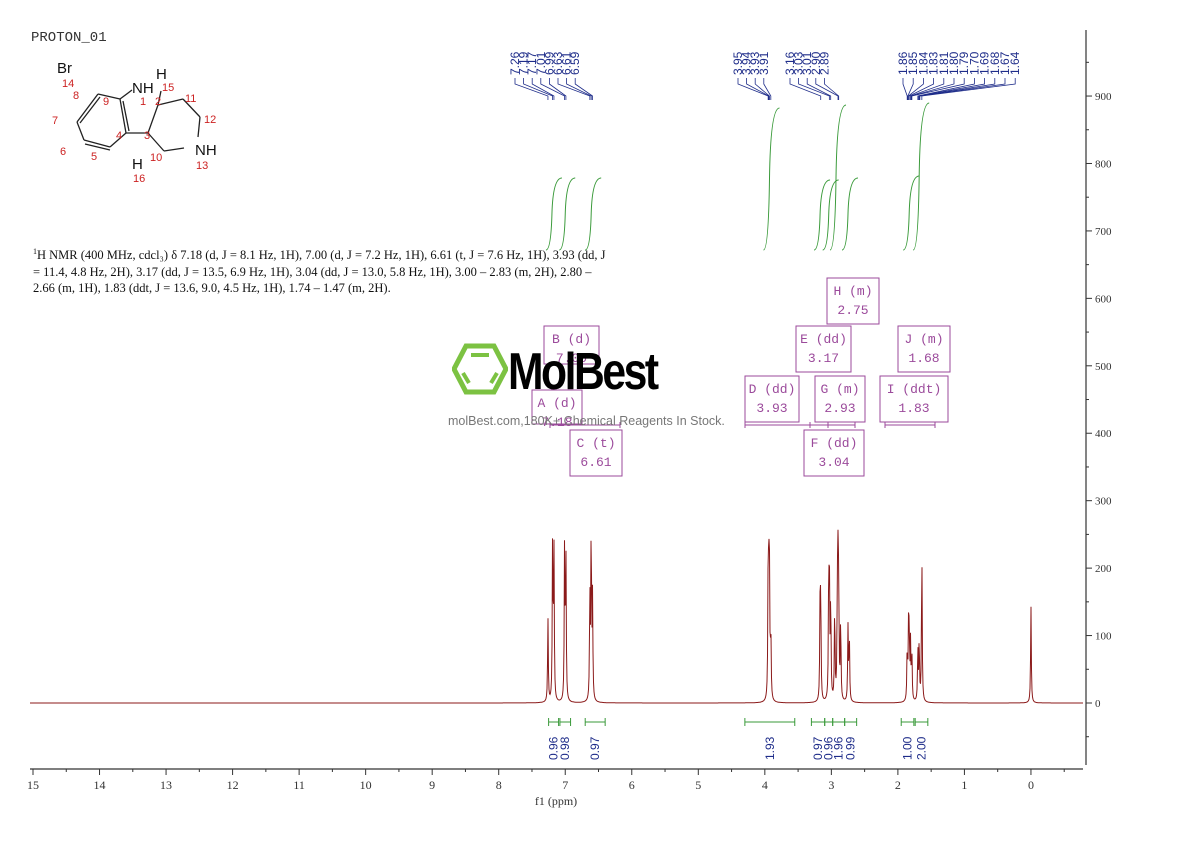 This screenshot has height=841, width=1190. Describe the element at coordinates (944, 63) in the screenshot. I see `svg-text: 1.81` at that location.